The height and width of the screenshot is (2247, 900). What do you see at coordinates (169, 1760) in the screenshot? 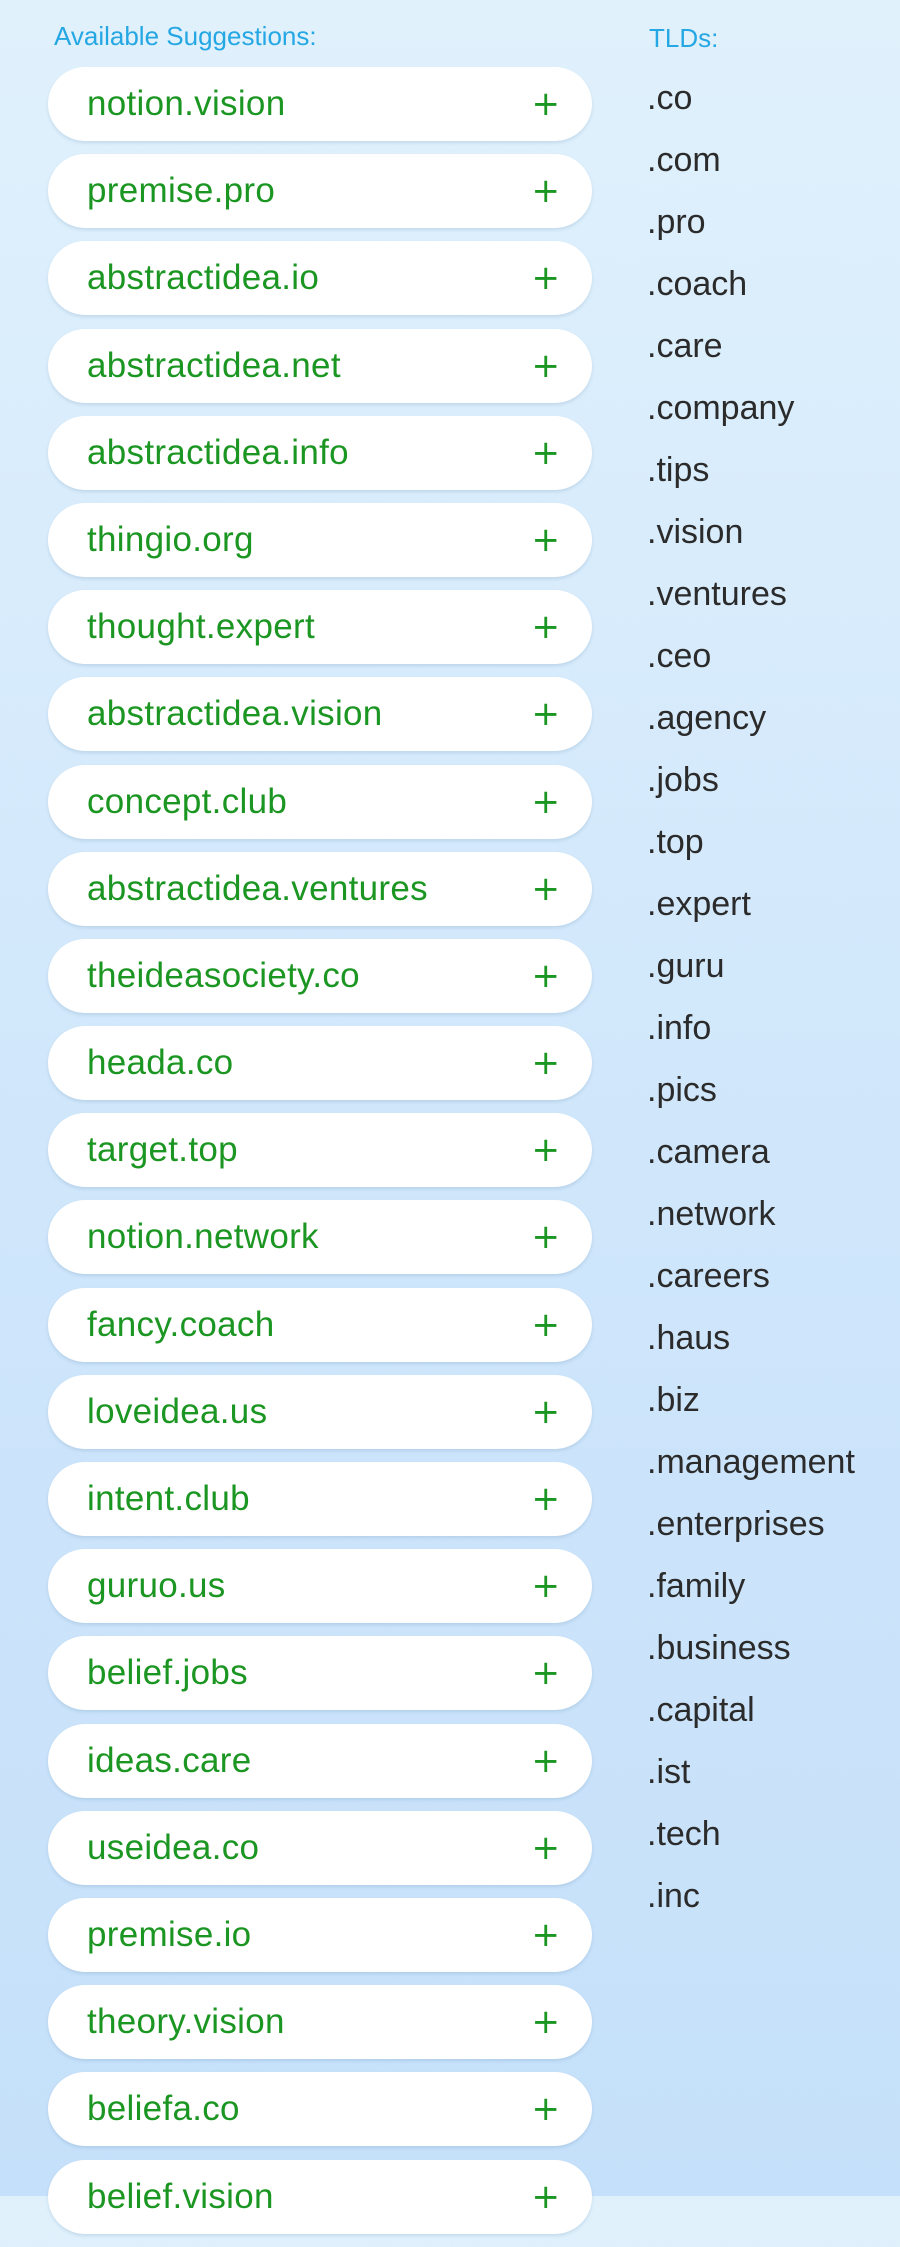
I see `suggestion-domain-name: ideas.care` at bounding box center [169, 1760].